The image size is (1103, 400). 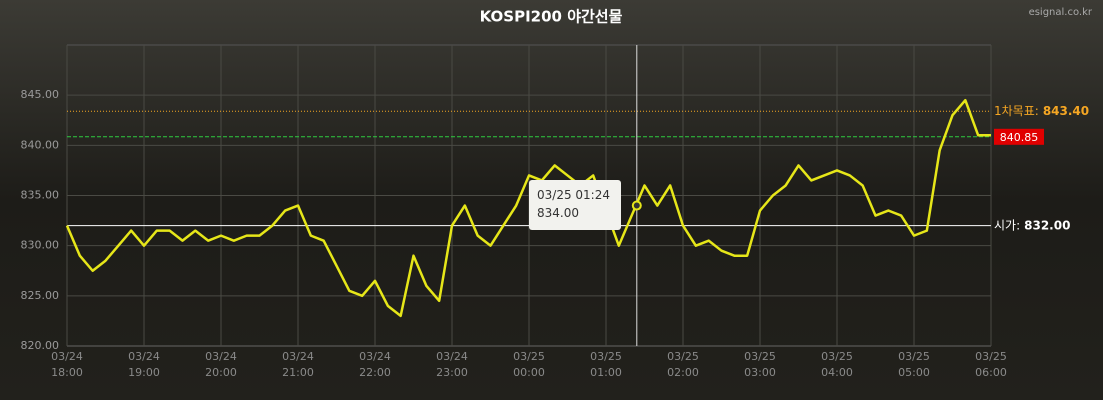 I want to click on y-tick-label: 820.00, so click(x=40, y=345).